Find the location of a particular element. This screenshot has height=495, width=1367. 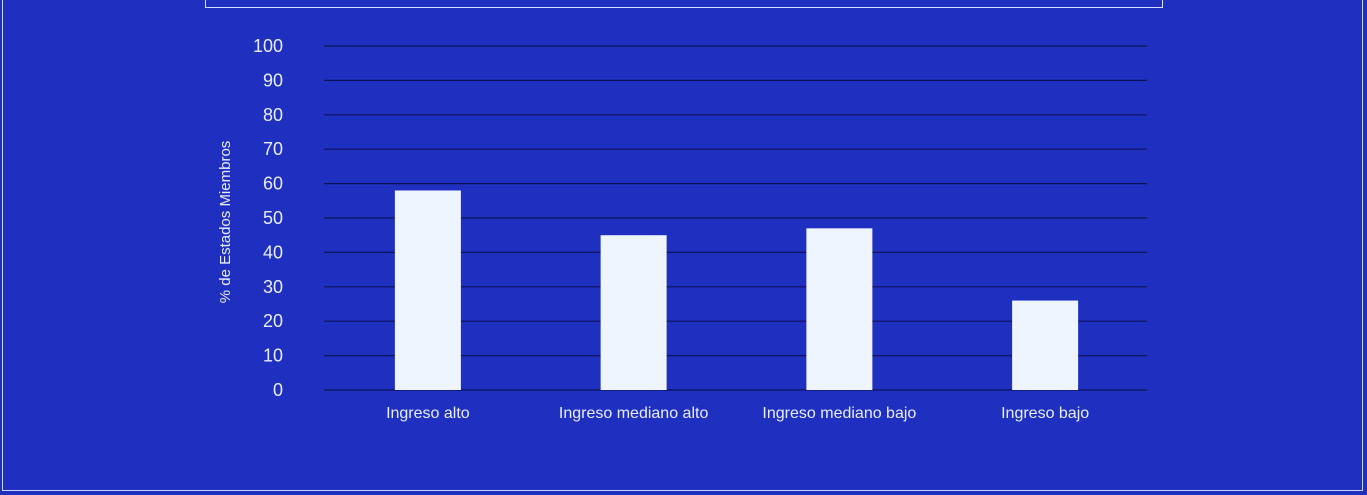

y-tick-label: 0 is located at coordinates (278, 390).